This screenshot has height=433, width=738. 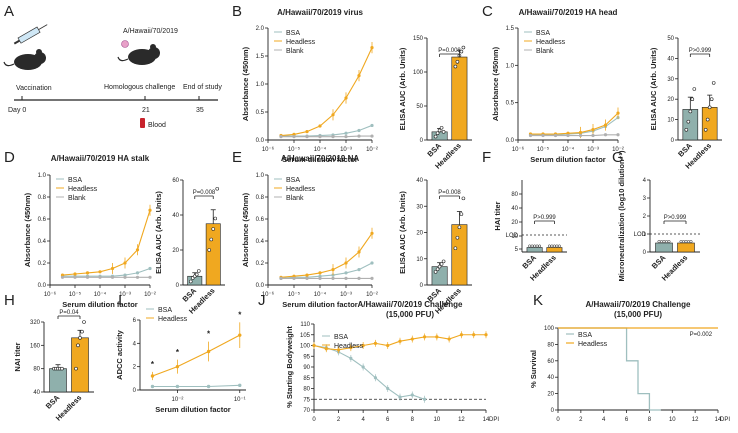 What do you see at coordinates (154, 53) in the screenshot?
I see `mouse-head` at bounding box center [154, 53].